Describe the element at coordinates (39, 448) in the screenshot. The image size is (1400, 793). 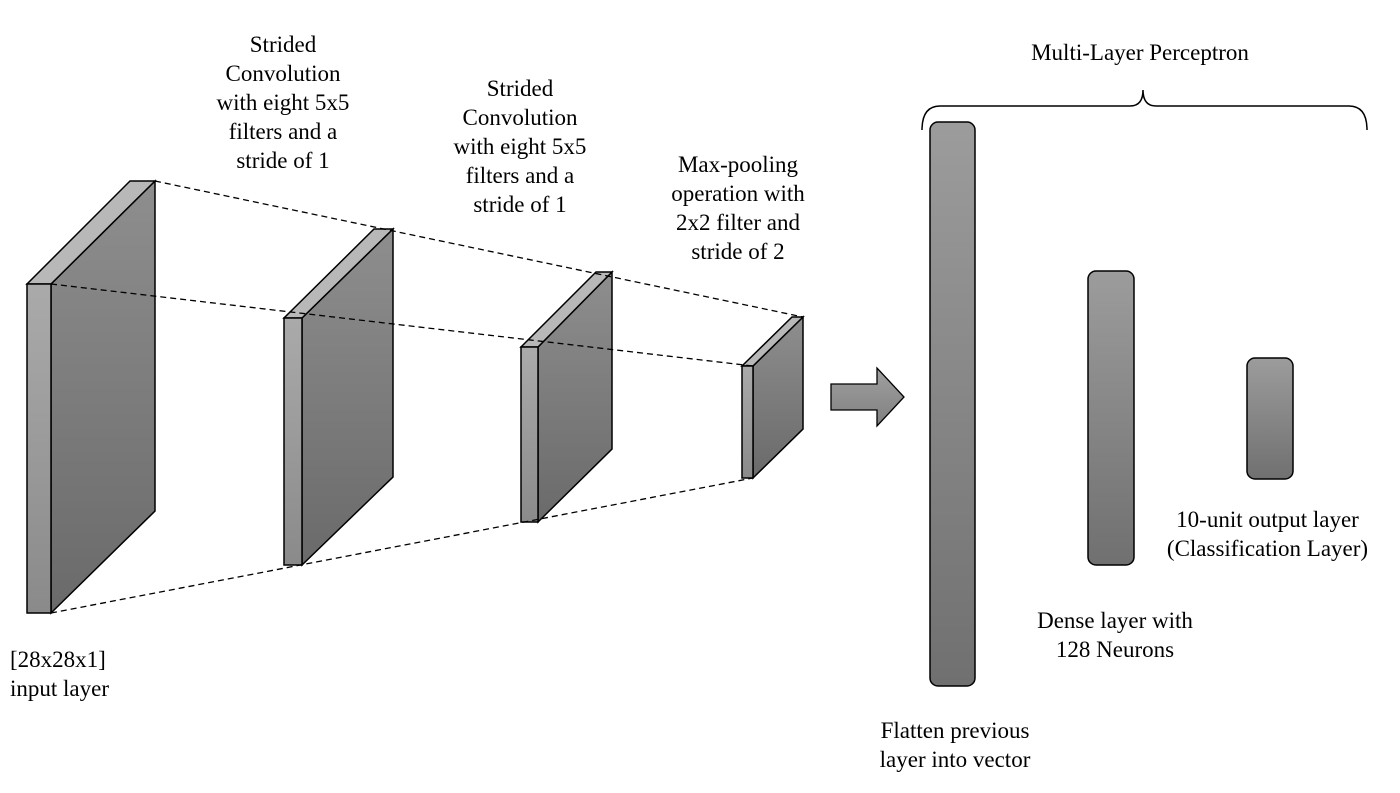
I see `input-layer-side-face` at that location.